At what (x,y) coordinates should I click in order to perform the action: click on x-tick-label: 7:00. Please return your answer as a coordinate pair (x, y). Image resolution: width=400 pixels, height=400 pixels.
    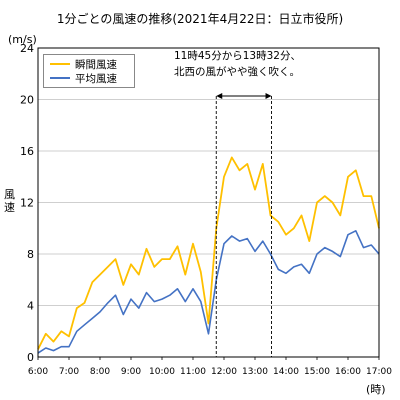
    Looking at the image, I should click on (69, 372).